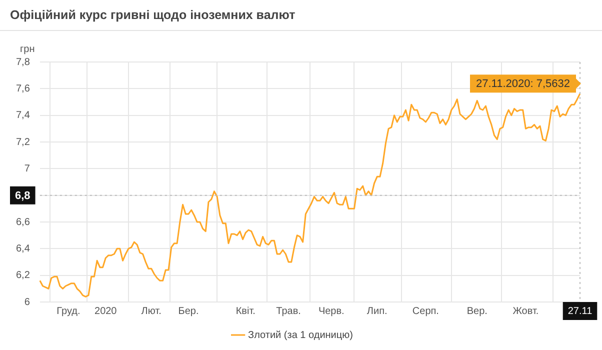  Describe the element at coordinates (377, 311) in the screenshot. I see `x-tick-label: Лип.` at that location.